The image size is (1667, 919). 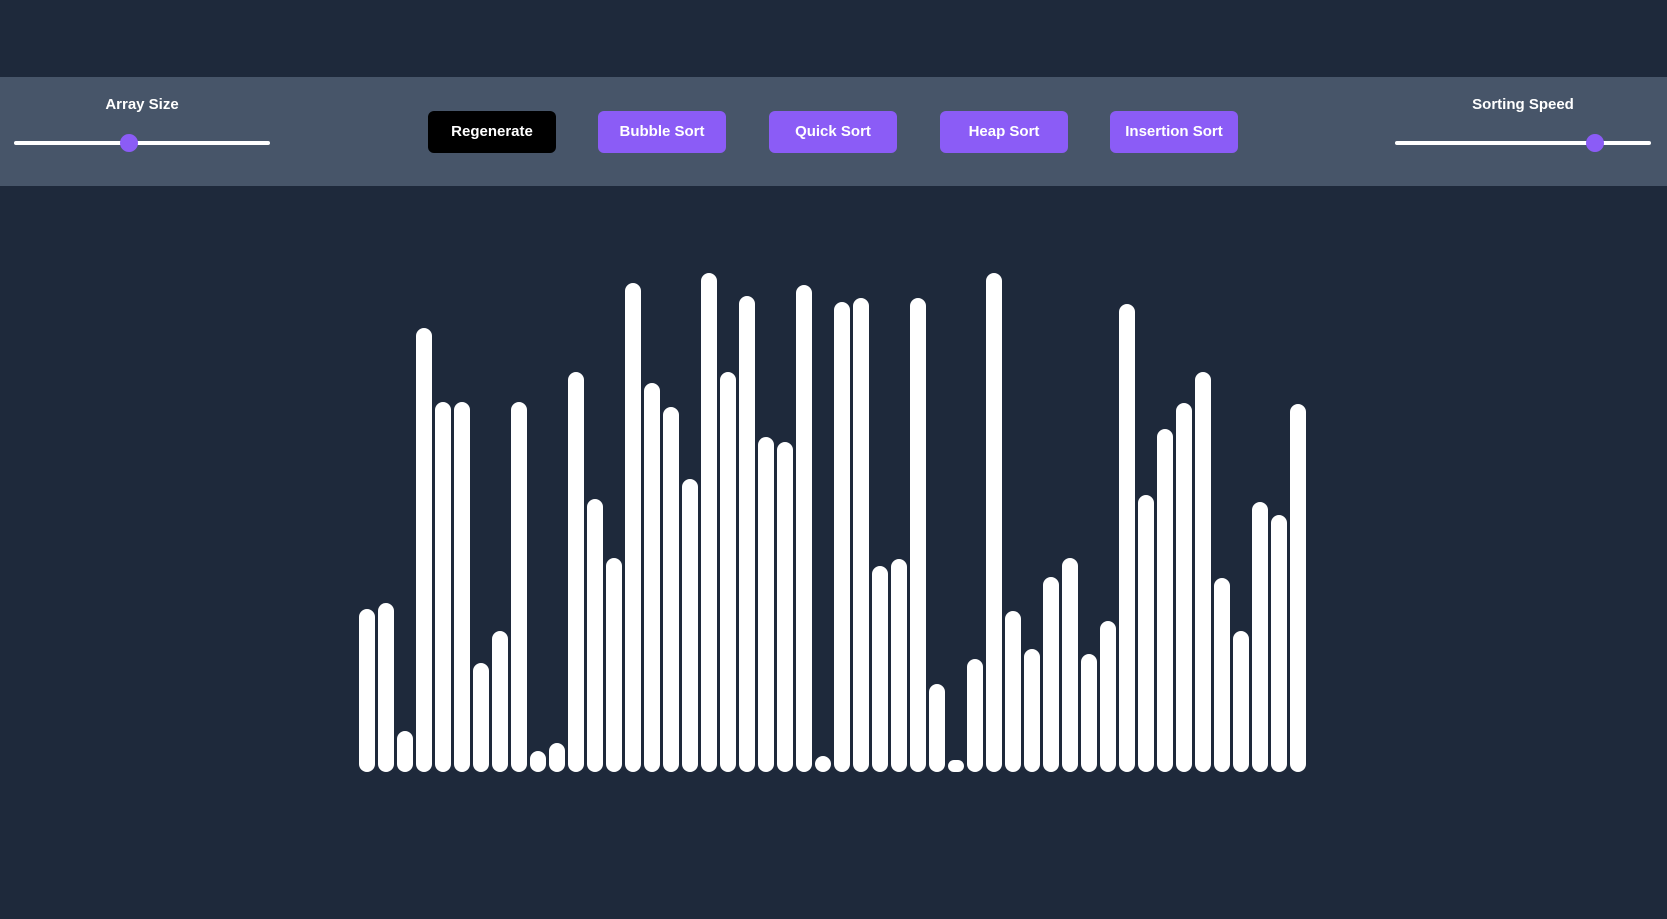 I want to click on array-size-slider, so click(x=142, y=143).